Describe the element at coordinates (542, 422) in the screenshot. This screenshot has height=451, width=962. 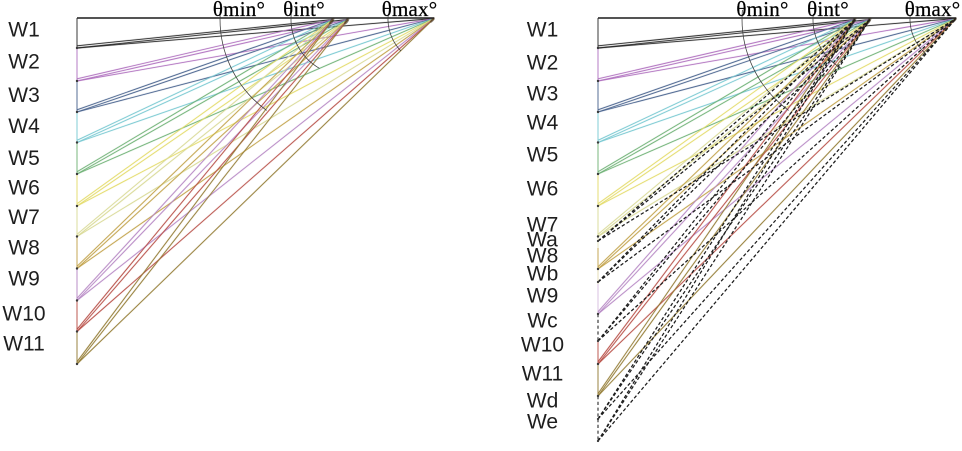
I see `svg-text: We` at that location.